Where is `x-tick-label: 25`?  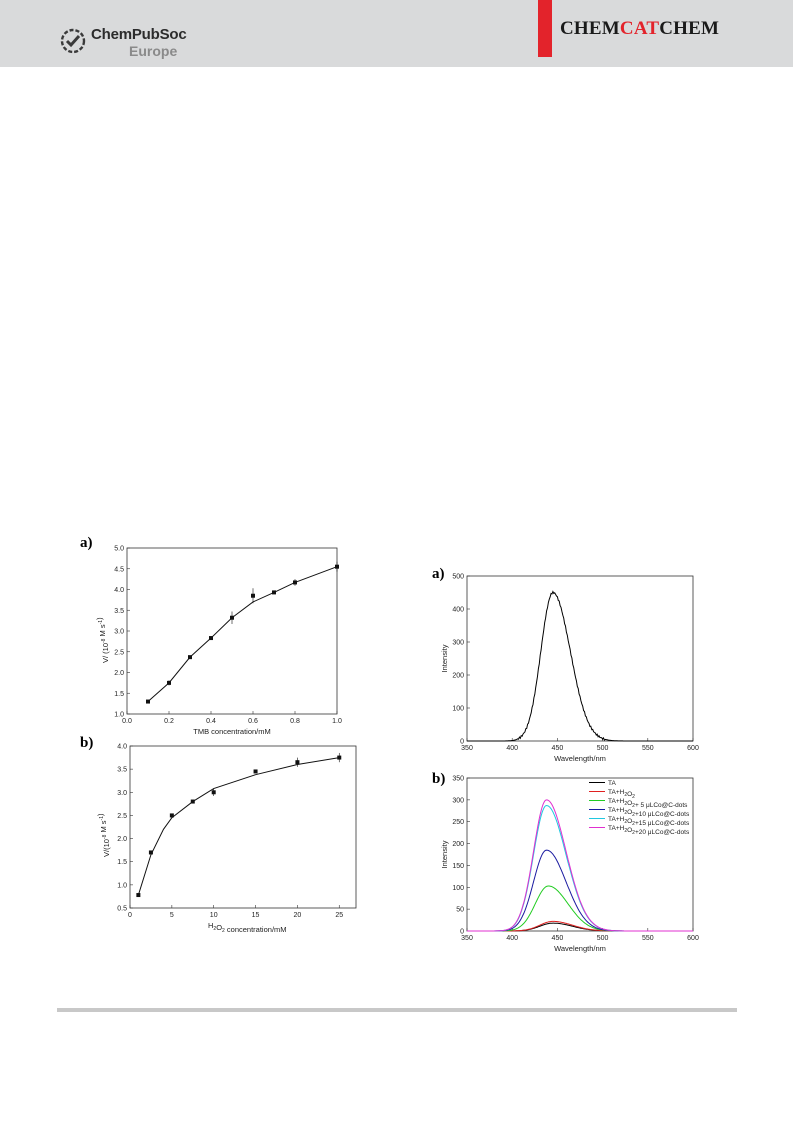
x-tick-label: 25 is located at coordinates (339, 915).